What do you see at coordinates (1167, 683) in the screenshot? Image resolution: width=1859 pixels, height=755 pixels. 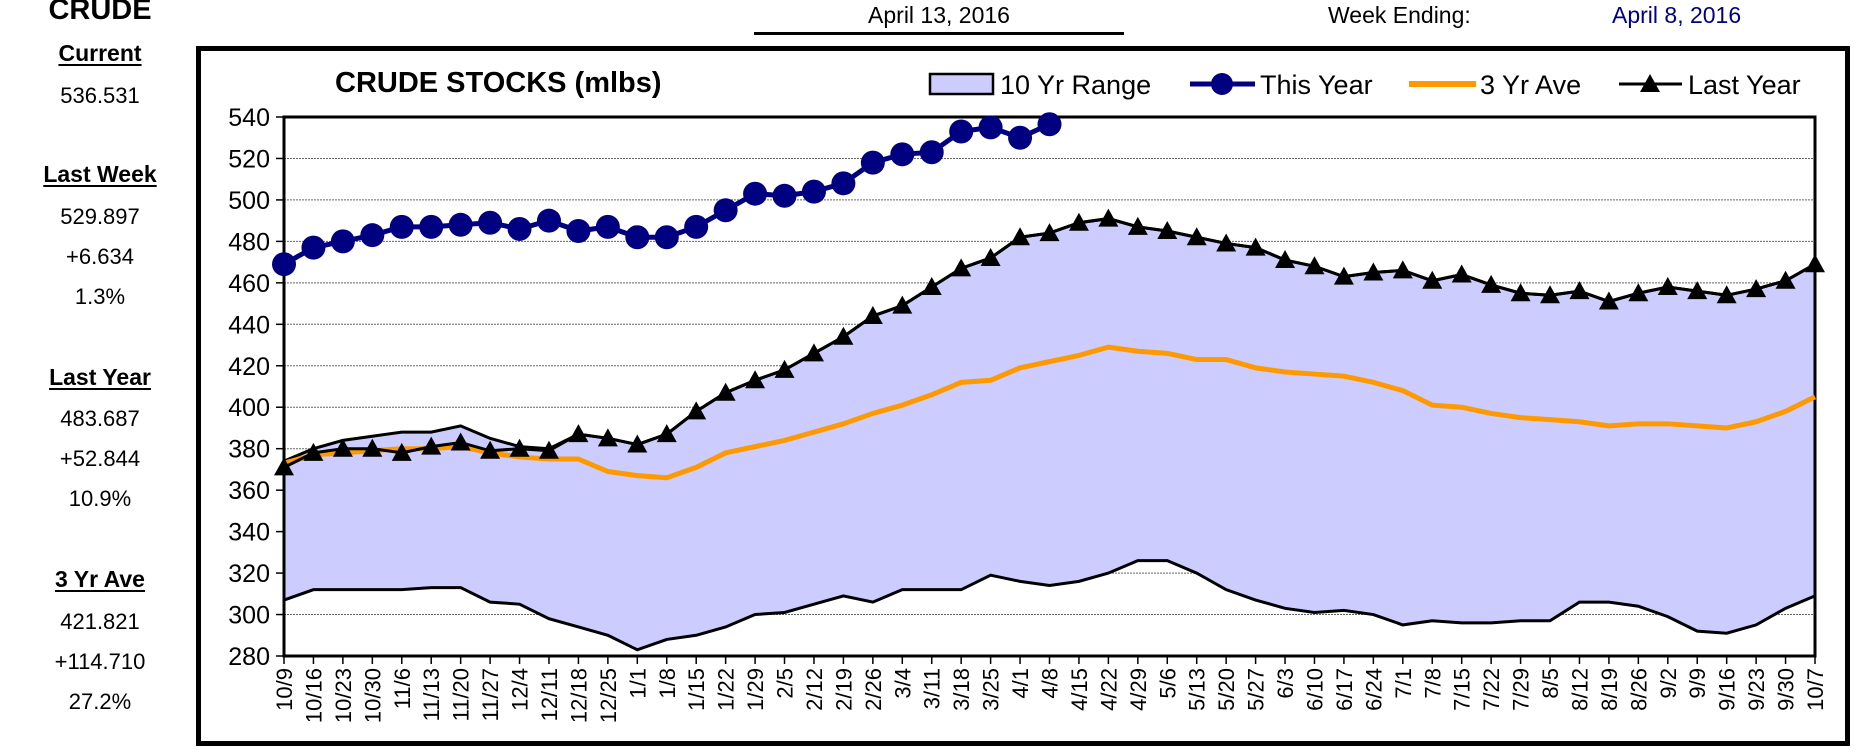 I see `x-tick-label: 5/6` at bounding box center [1167, 683].